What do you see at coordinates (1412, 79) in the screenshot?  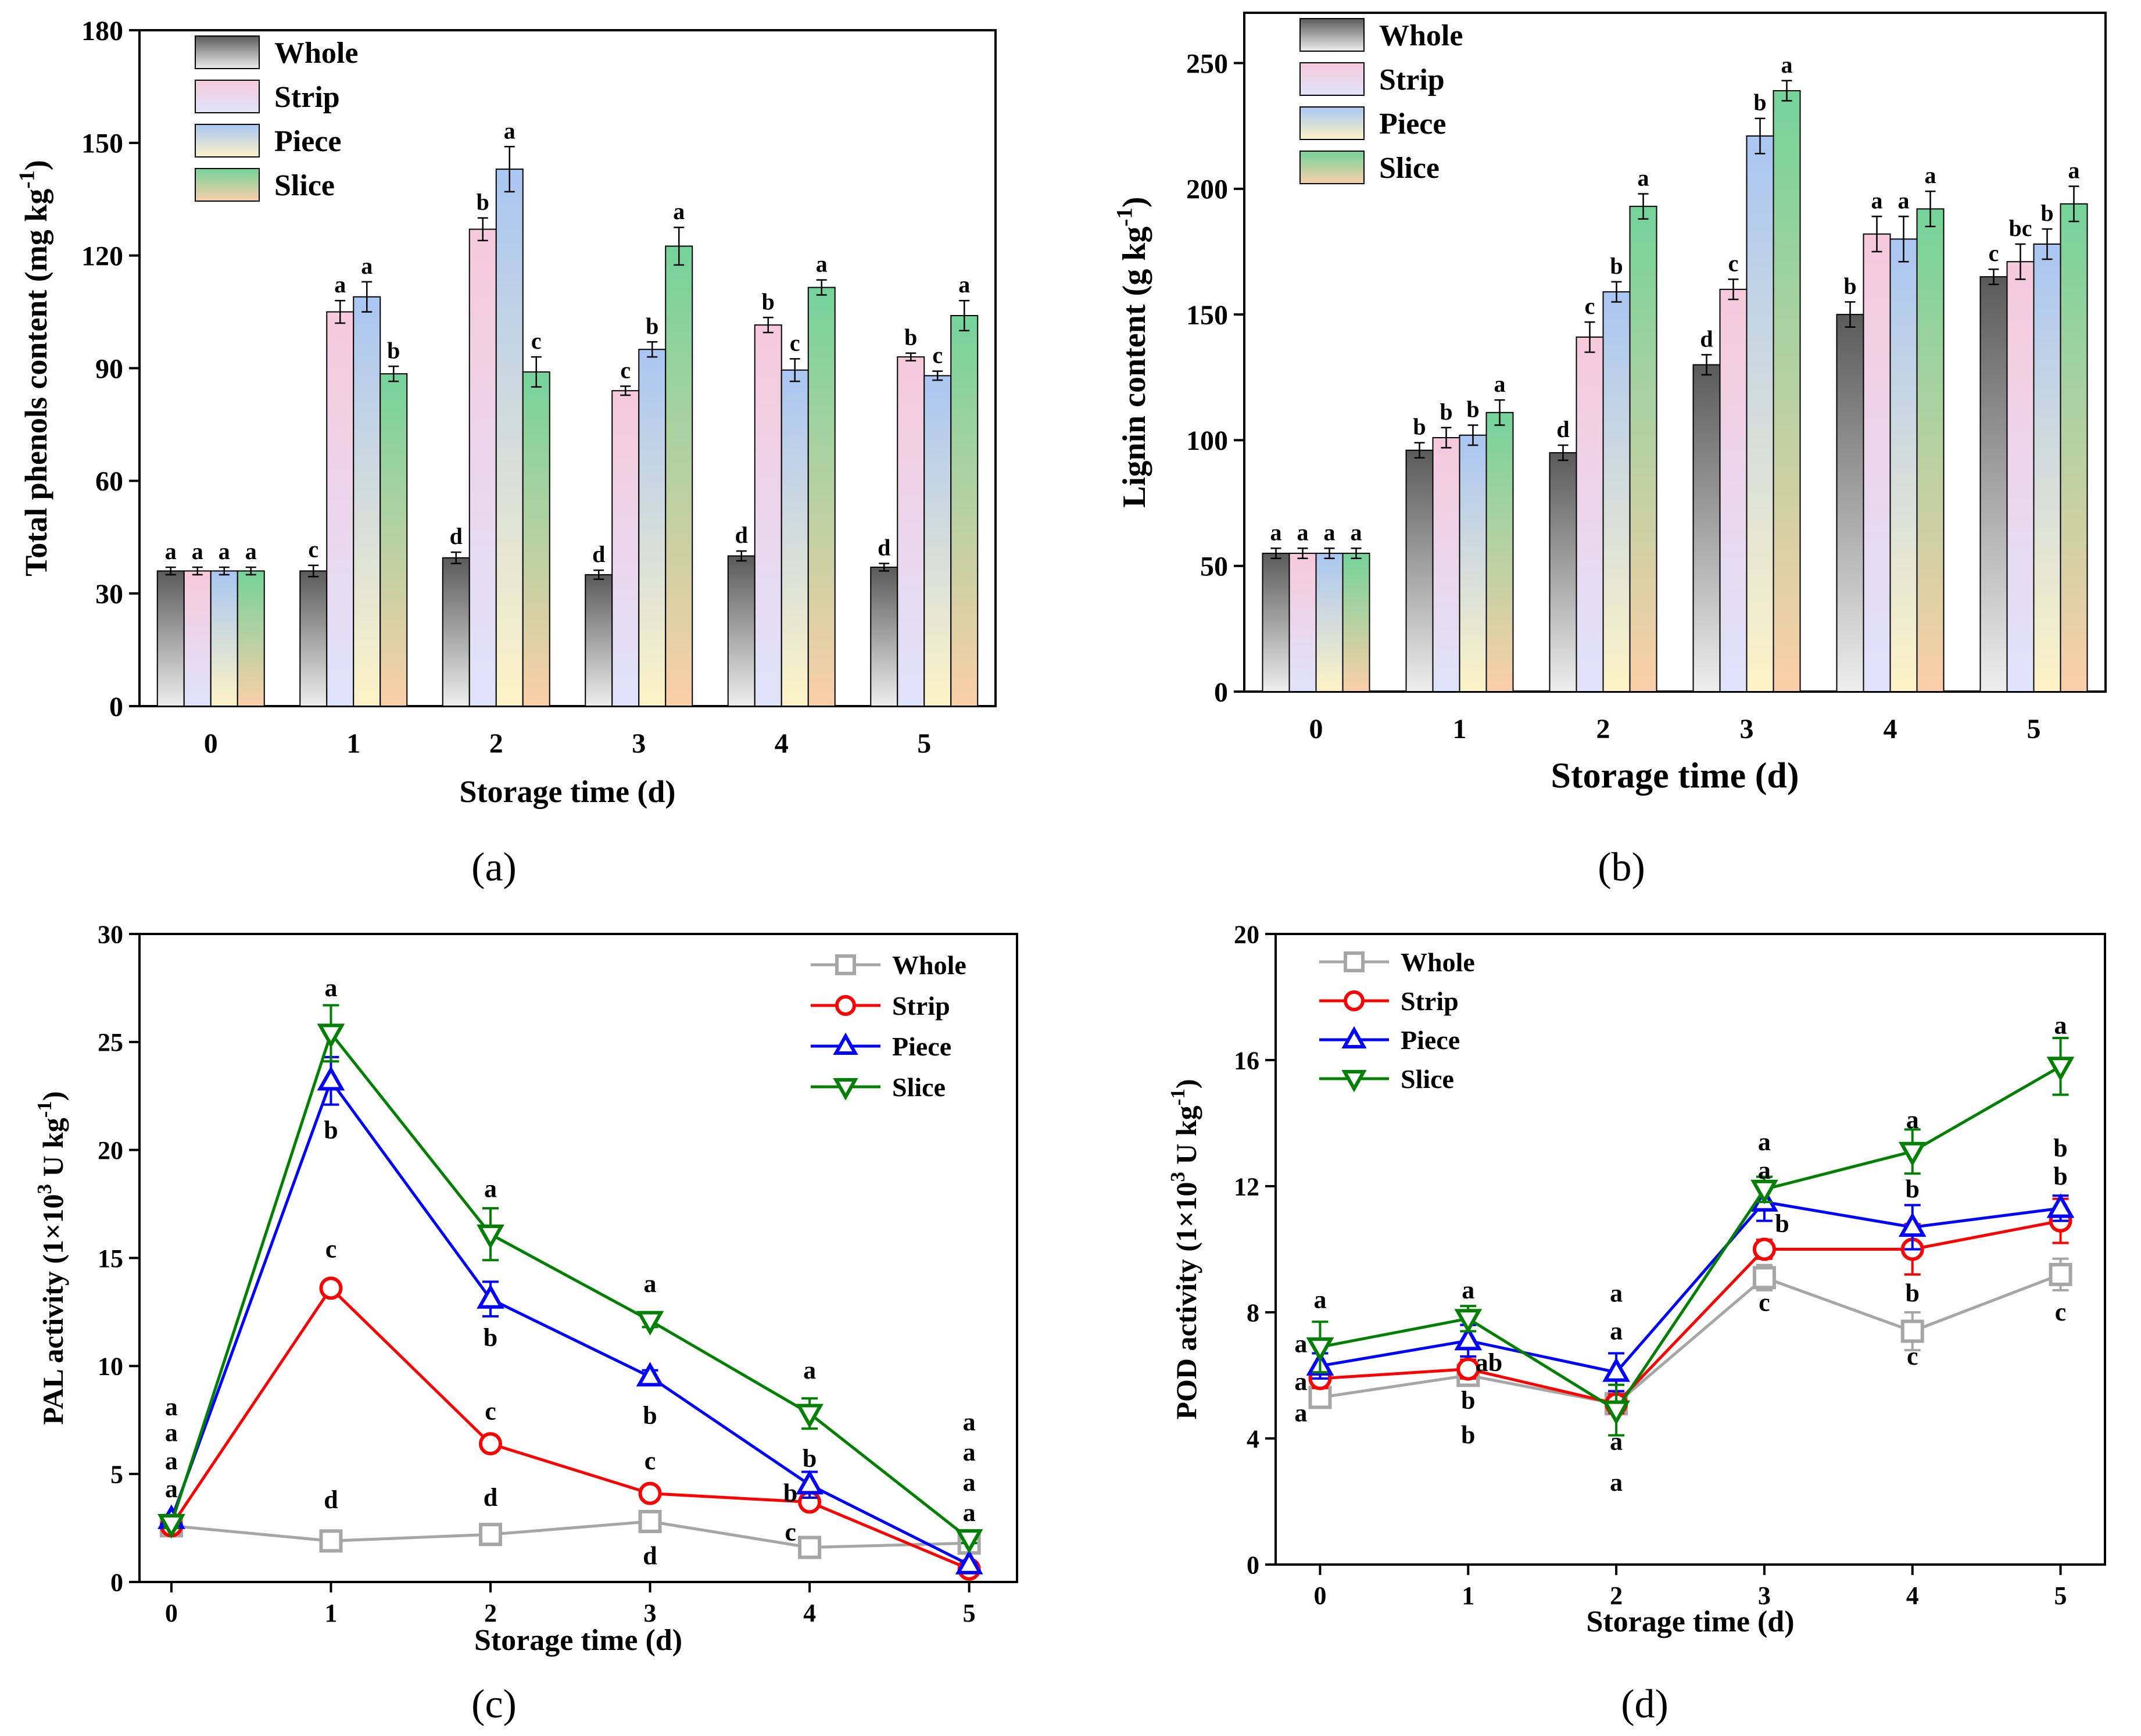 I see `legend-label-strip: Strip` at bounding box center [1412, 79].